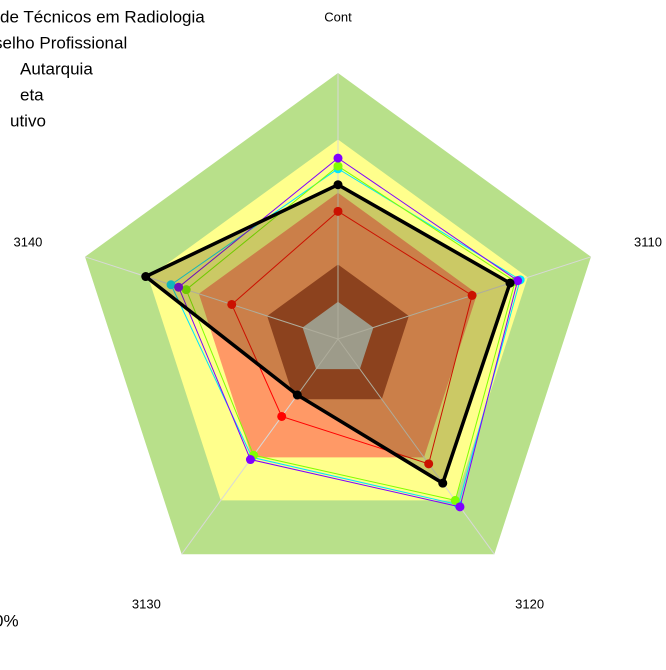 This screenshot has width=666, height=670. I want to click on legend-entry: Autarquia, so click(56, 68).